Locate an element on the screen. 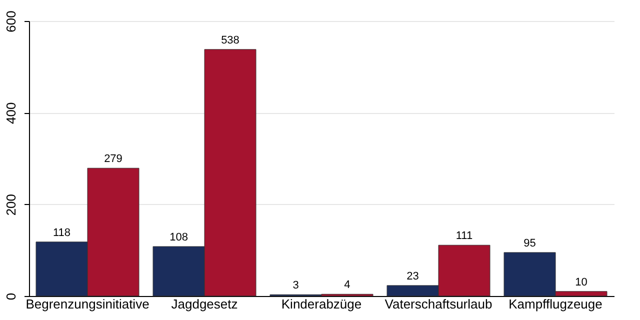 Image resolution: width=640 pixels, height=320 pixels. y-tick-label: 400 is located at coordinates (11, 113).